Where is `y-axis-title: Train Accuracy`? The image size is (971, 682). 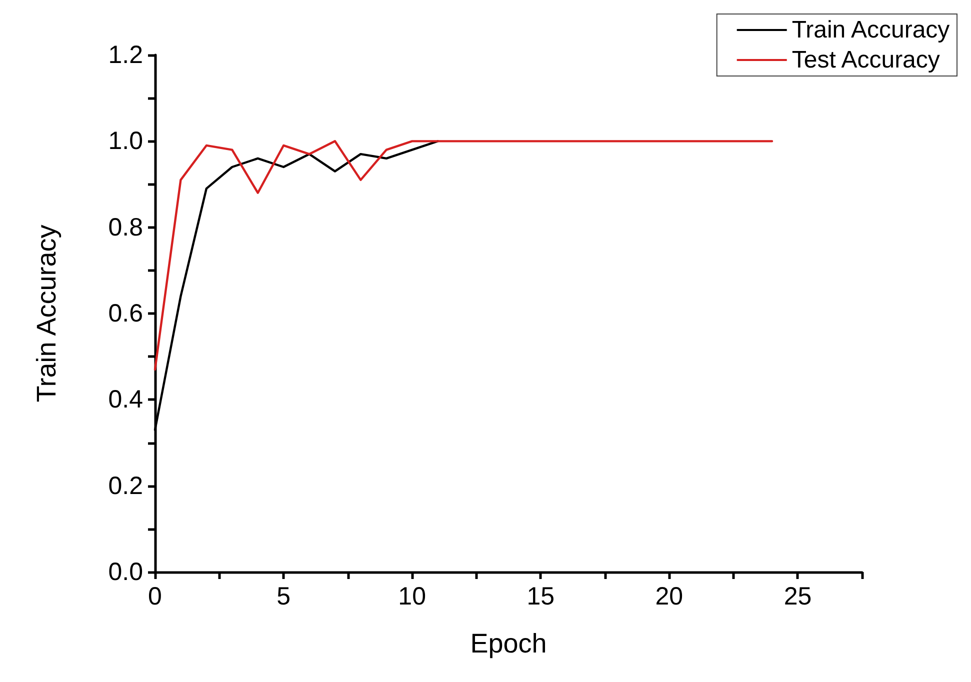
y-axis-title: Train Accuracy is located at coordinates (47, 313).